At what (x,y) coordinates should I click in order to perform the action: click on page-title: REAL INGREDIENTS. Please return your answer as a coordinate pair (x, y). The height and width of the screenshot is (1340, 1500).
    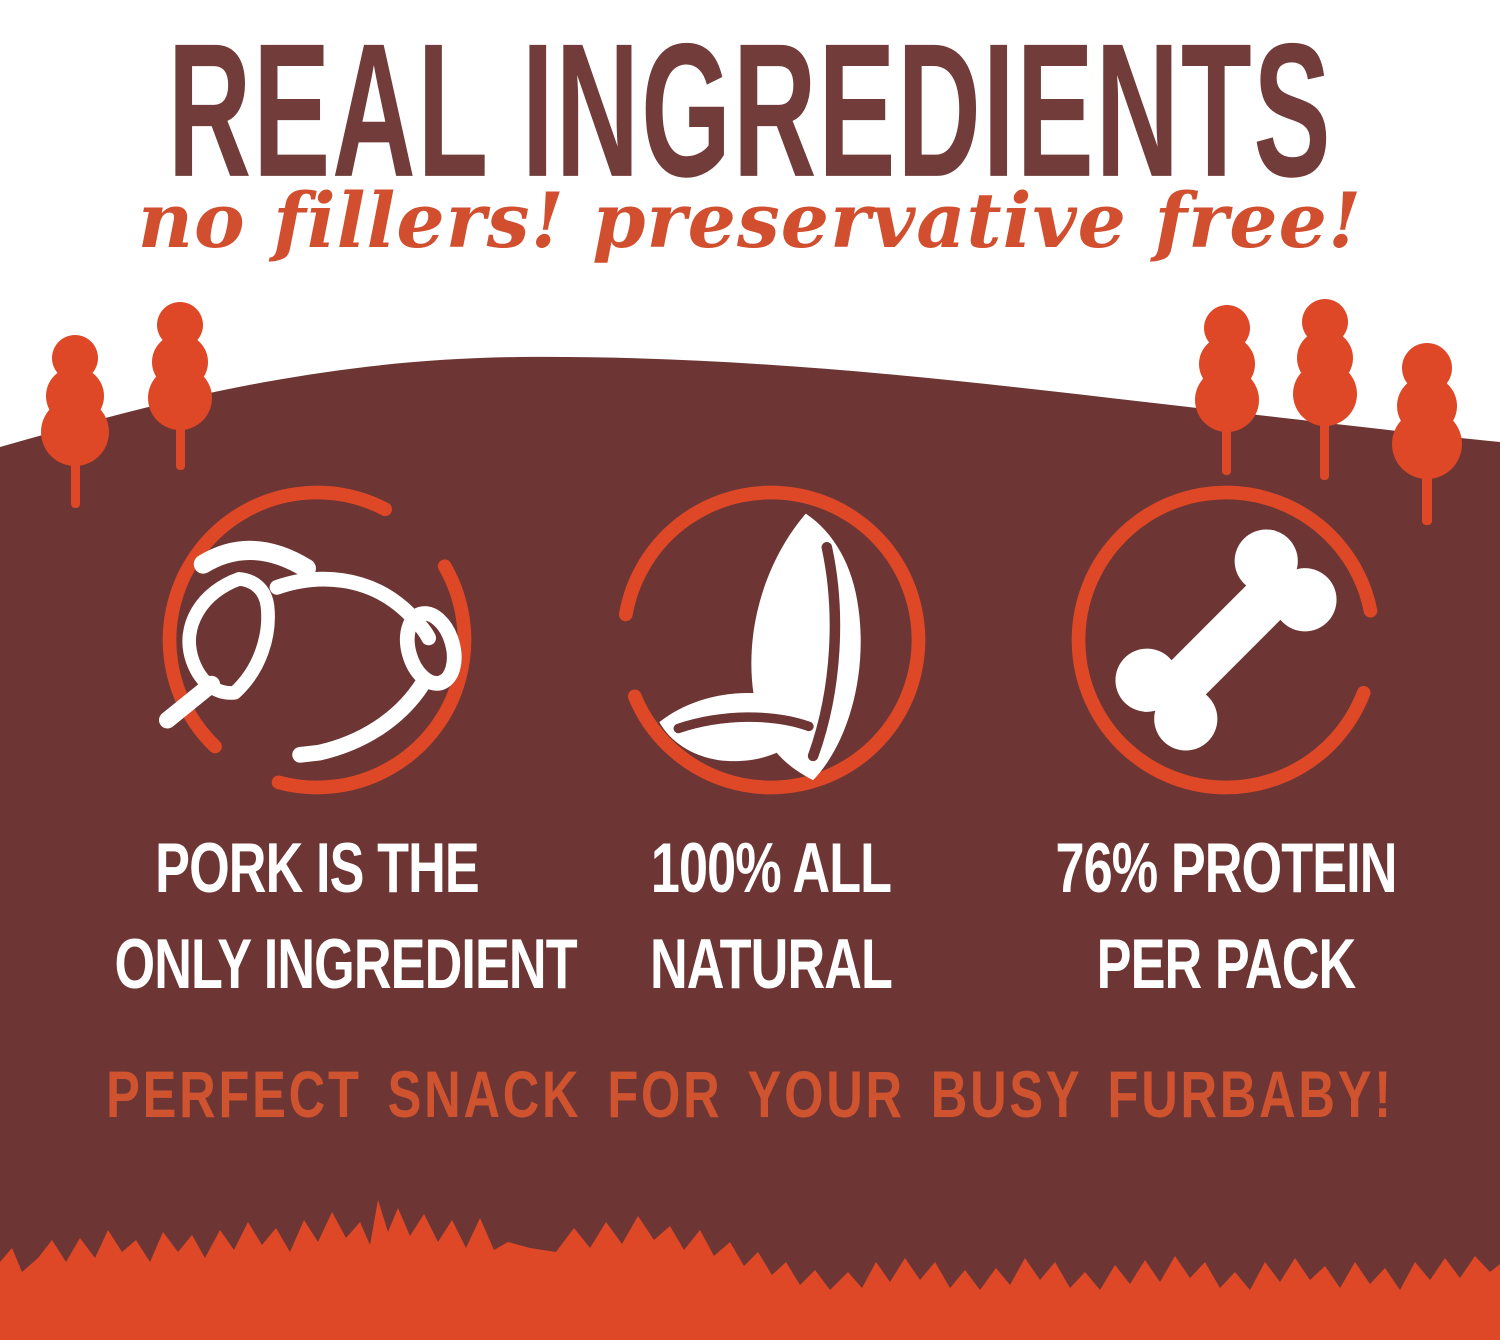
    Looking at the image, I should click on (750, 111).